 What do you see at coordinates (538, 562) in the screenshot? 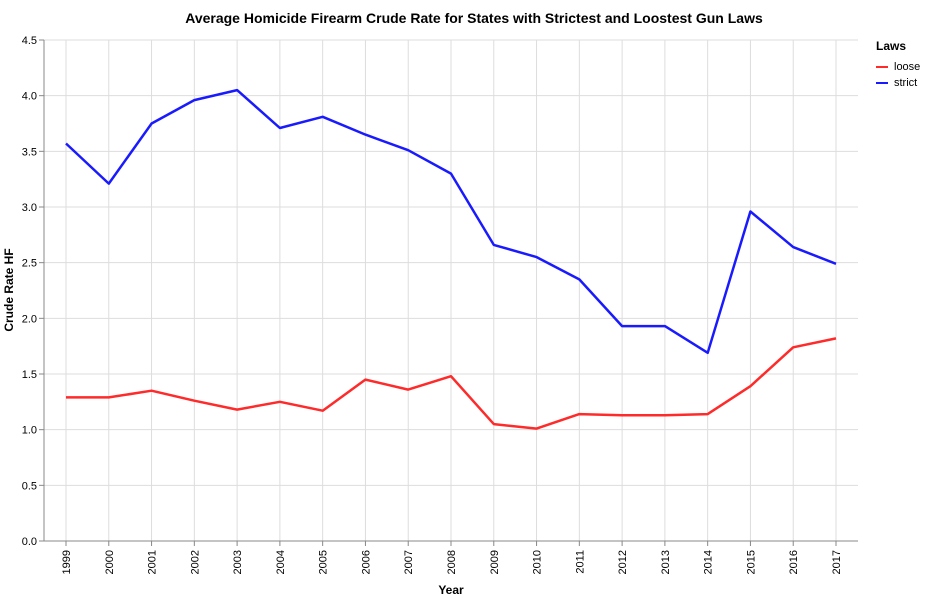
I see `x-tick-label: 2010` at bounding box center [538, 562].